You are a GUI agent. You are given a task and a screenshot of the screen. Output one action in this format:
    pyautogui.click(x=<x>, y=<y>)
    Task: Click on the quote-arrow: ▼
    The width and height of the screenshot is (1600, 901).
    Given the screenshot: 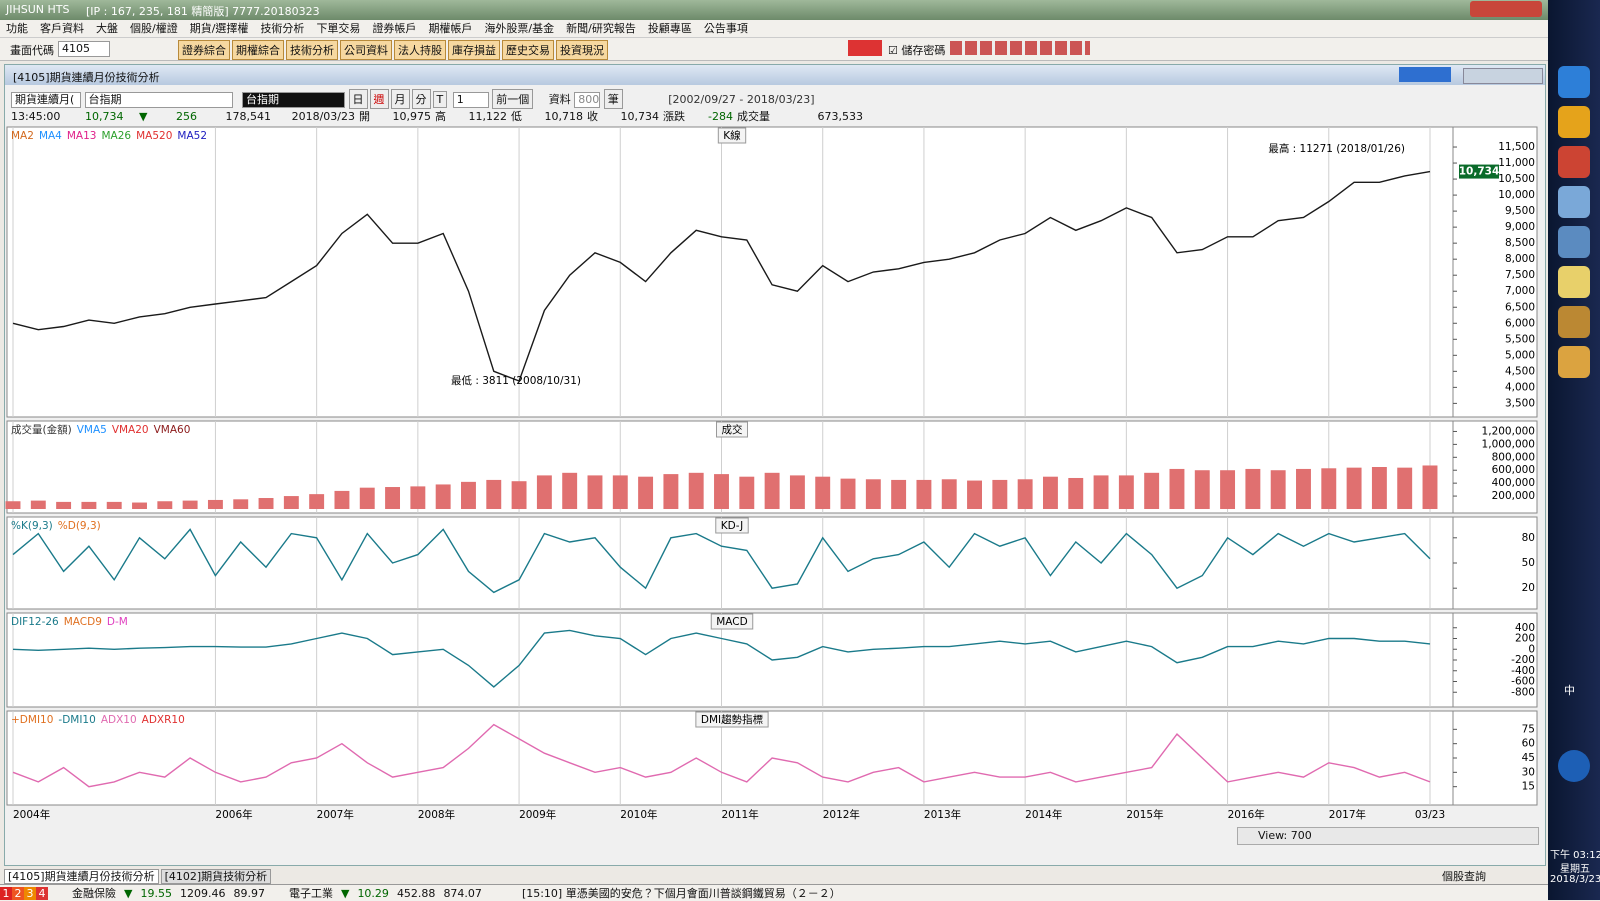 What is the action you would take?
    pyautogui.click(x=143, y=116)
    